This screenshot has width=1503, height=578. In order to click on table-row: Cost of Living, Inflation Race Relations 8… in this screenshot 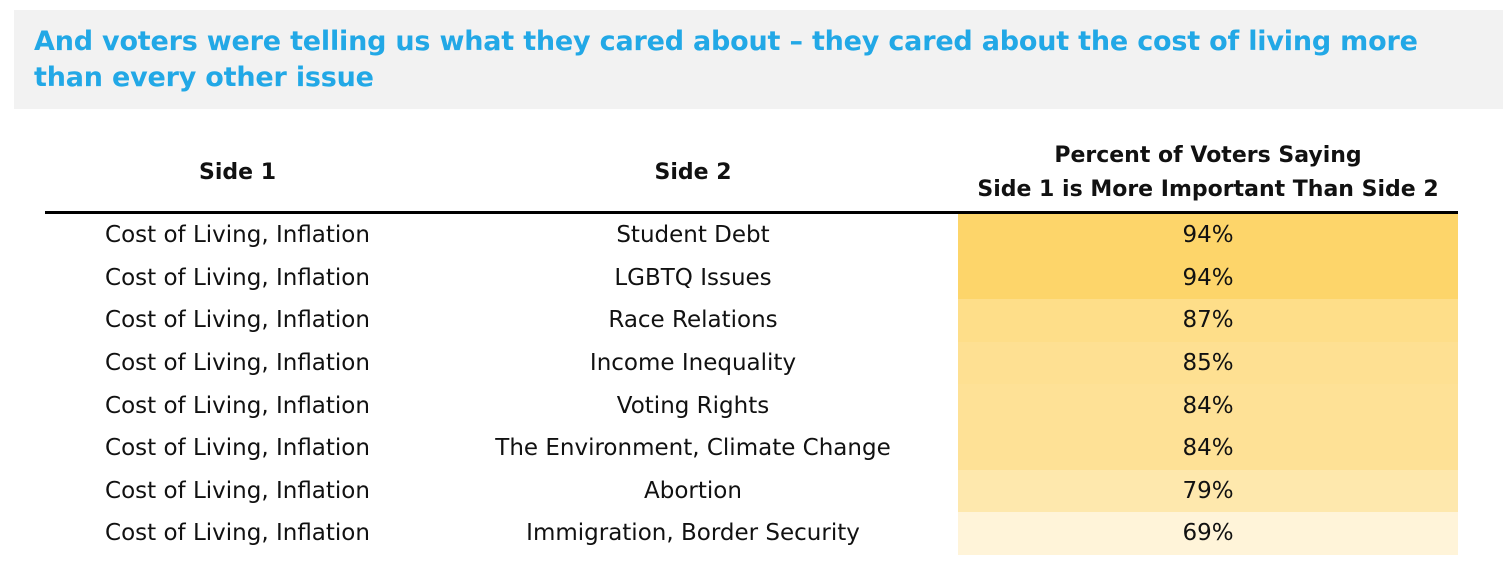, I will do `click(751, 320)`.